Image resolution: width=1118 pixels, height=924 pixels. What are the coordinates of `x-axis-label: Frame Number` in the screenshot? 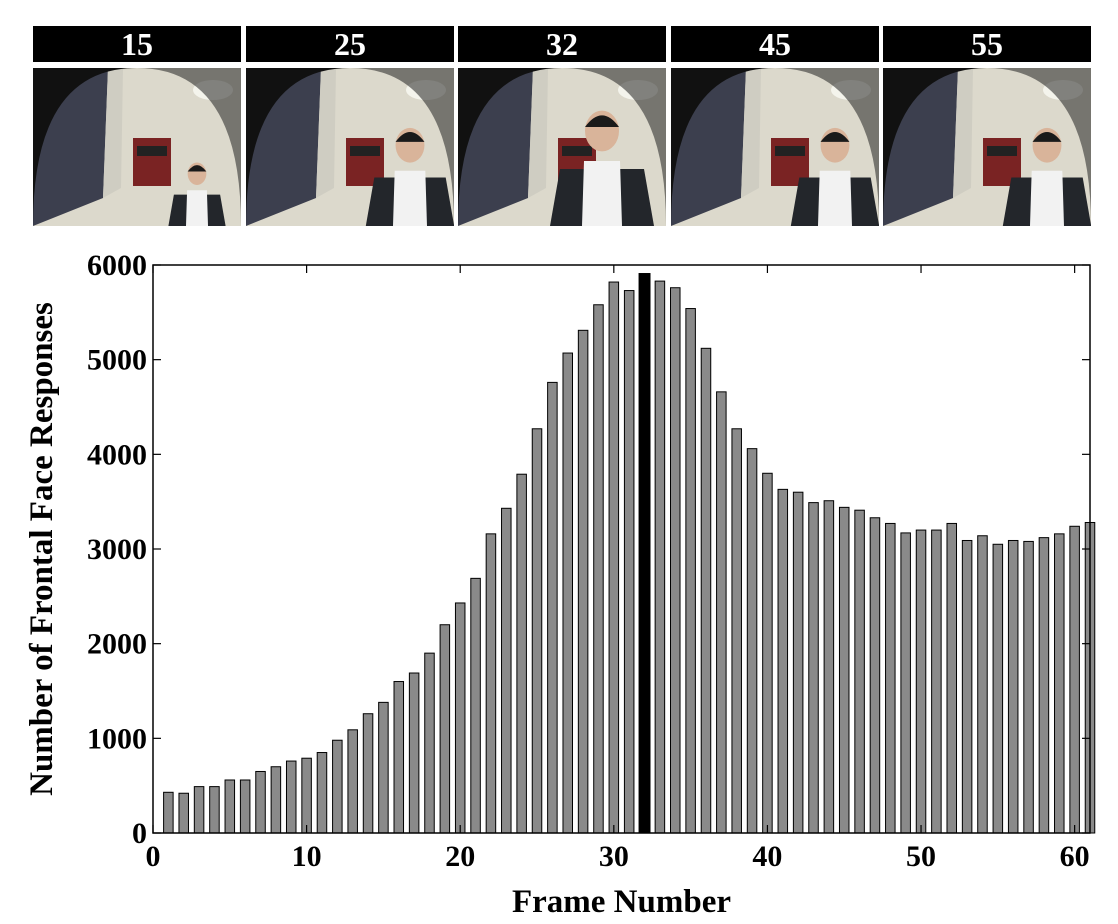 It's located at (621, 902).